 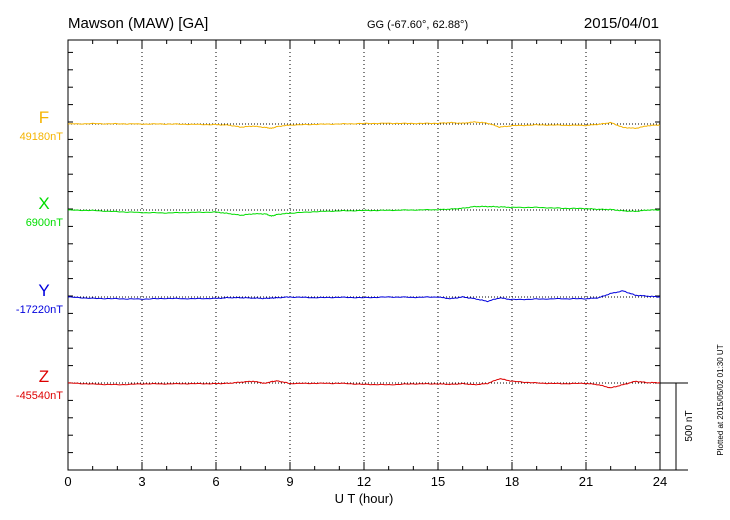 What do you see at coordinates (39, 310) in the screenshot?
I see `series-baseline-label-y: -17220nT` at bounding box center [39, 310].